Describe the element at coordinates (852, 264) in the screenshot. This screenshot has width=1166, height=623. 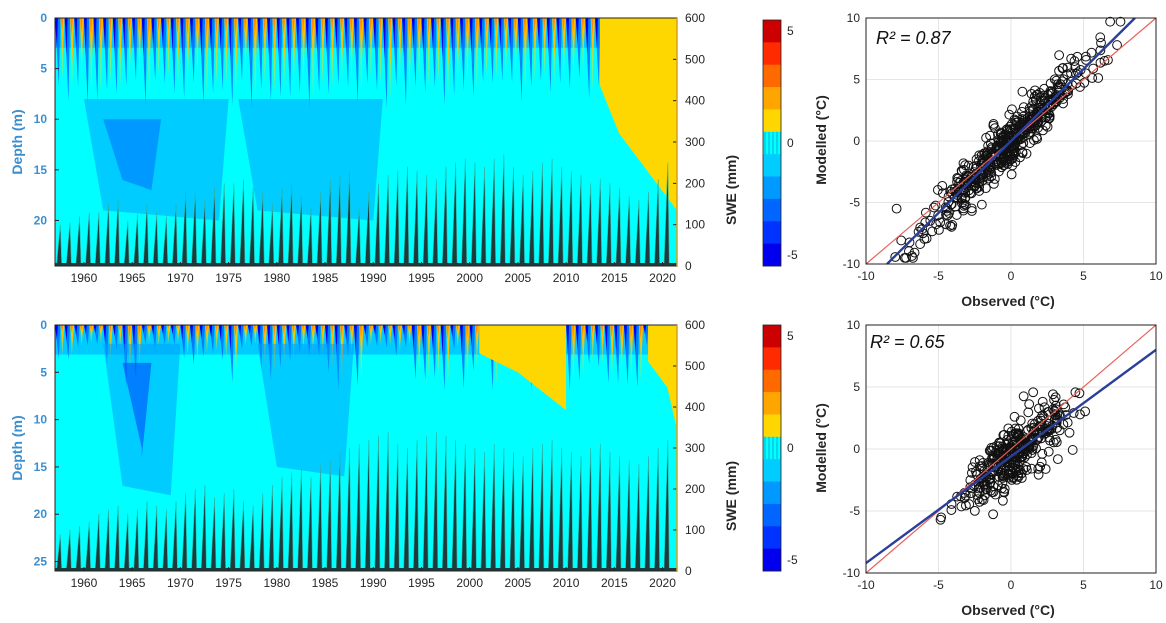
I see `y-tick-label: -10` at that location.